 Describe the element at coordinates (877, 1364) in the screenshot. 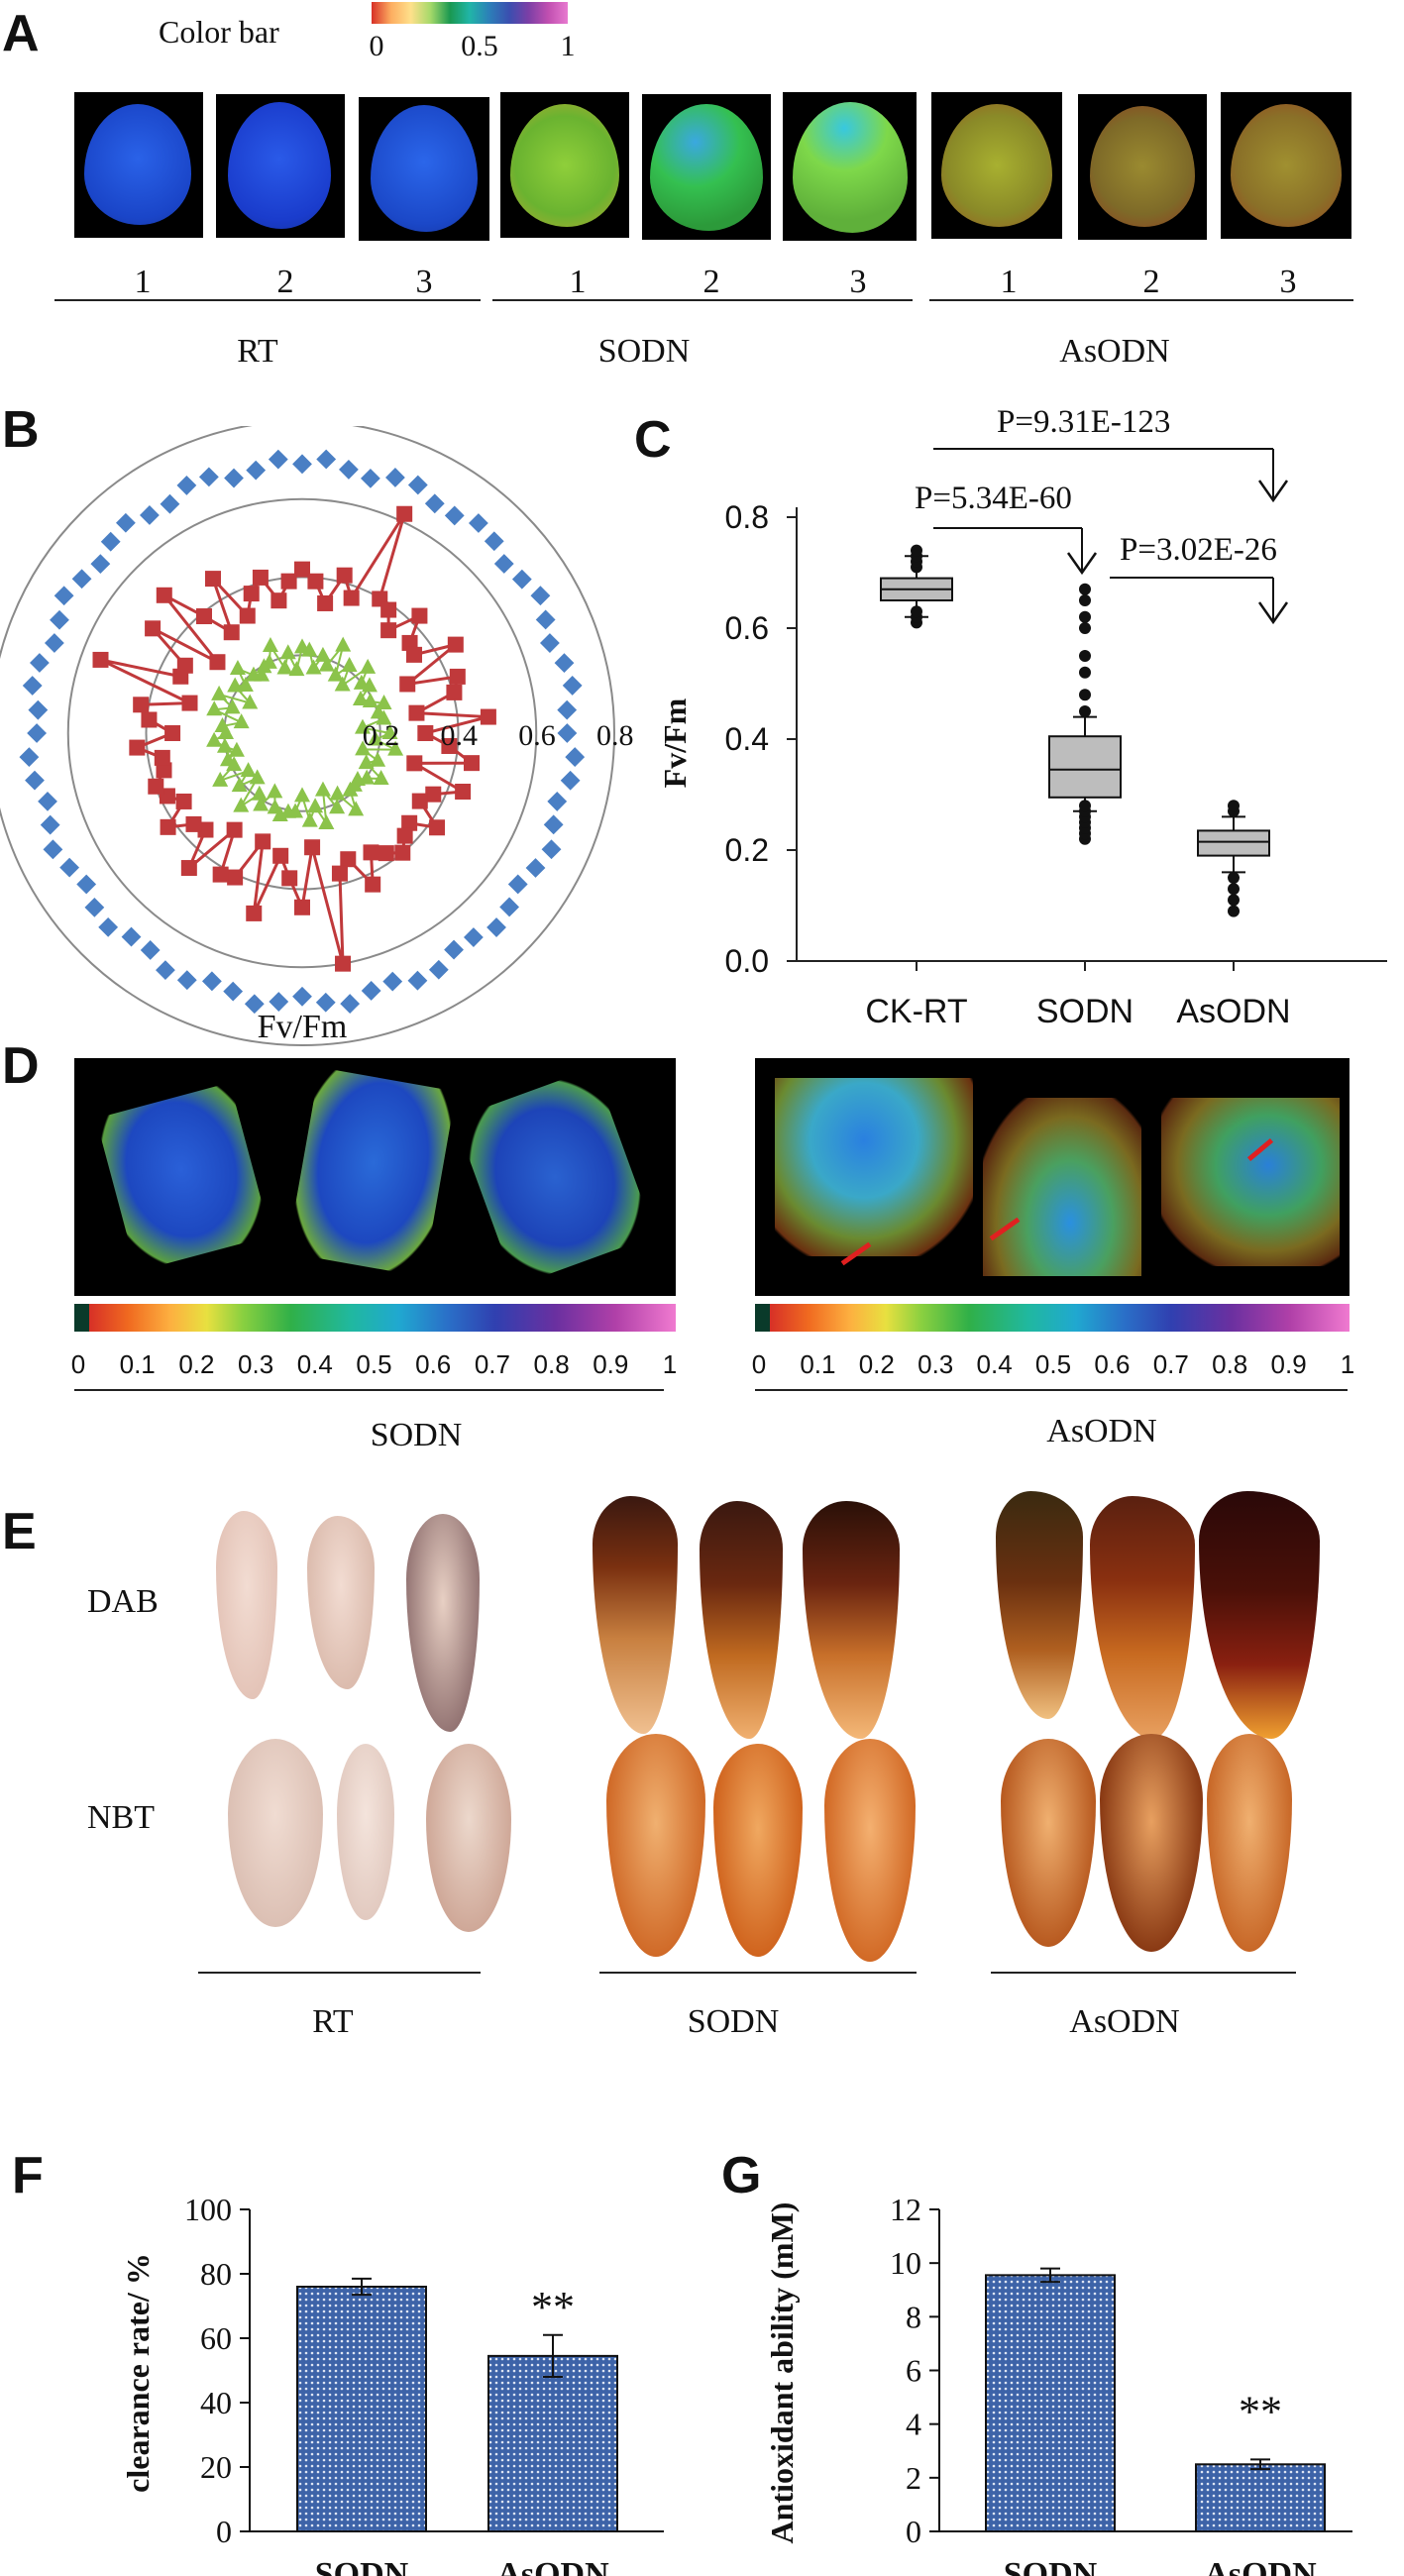

I see `colorbar-tick-label: 0.2` at that location.